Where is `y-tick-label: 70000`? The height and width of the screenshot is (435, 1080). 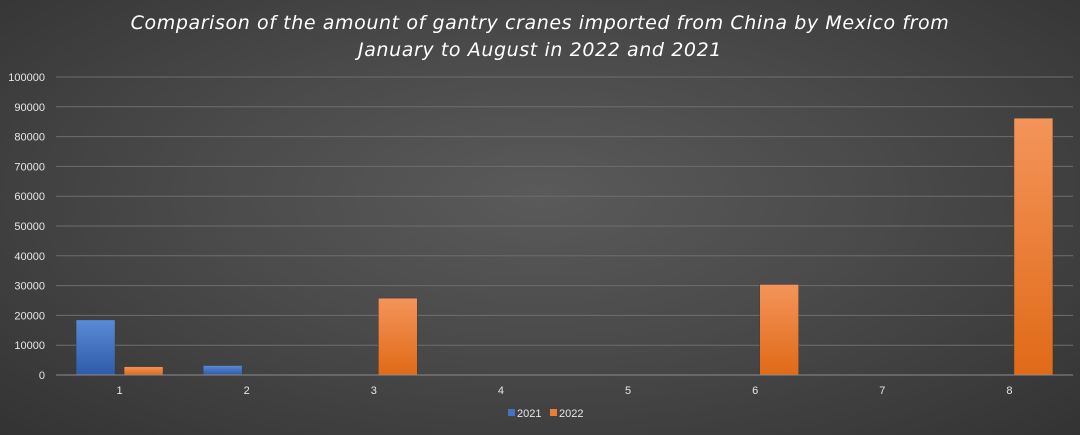 y-tick-label: 70000 is located at coordinates (29, 167).